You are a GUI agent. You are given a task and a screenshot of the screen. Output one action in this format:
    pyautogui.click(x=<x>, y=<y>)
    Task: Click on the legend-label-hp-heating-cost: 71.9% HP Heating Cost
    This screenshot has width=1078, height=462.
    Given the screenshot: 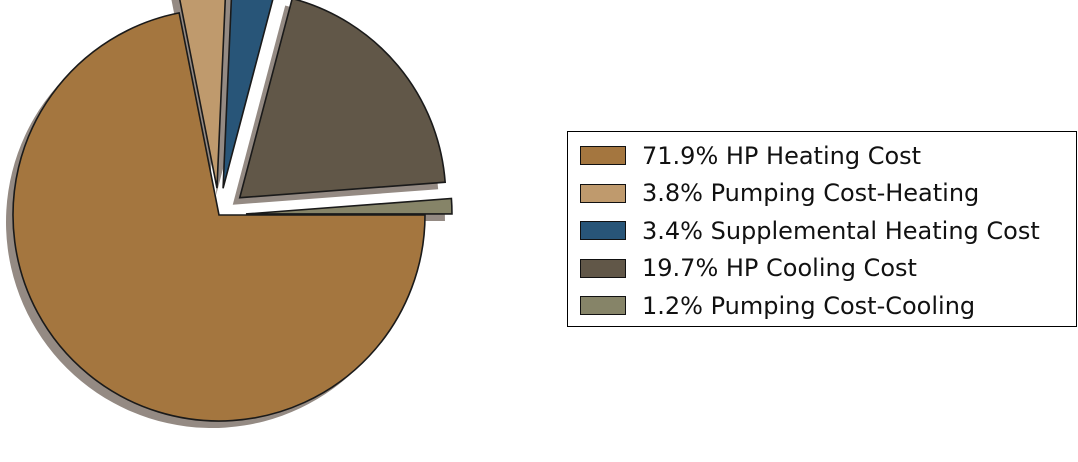 What is the action you would take?
    pyautogui.click(x=782, y=155)
    